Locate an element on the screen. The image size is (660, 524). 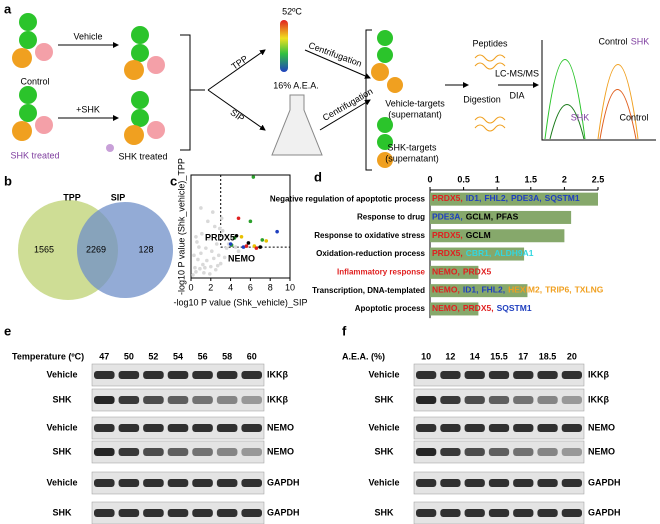
gene: PRDX5, is located at coordinates (478, 308).